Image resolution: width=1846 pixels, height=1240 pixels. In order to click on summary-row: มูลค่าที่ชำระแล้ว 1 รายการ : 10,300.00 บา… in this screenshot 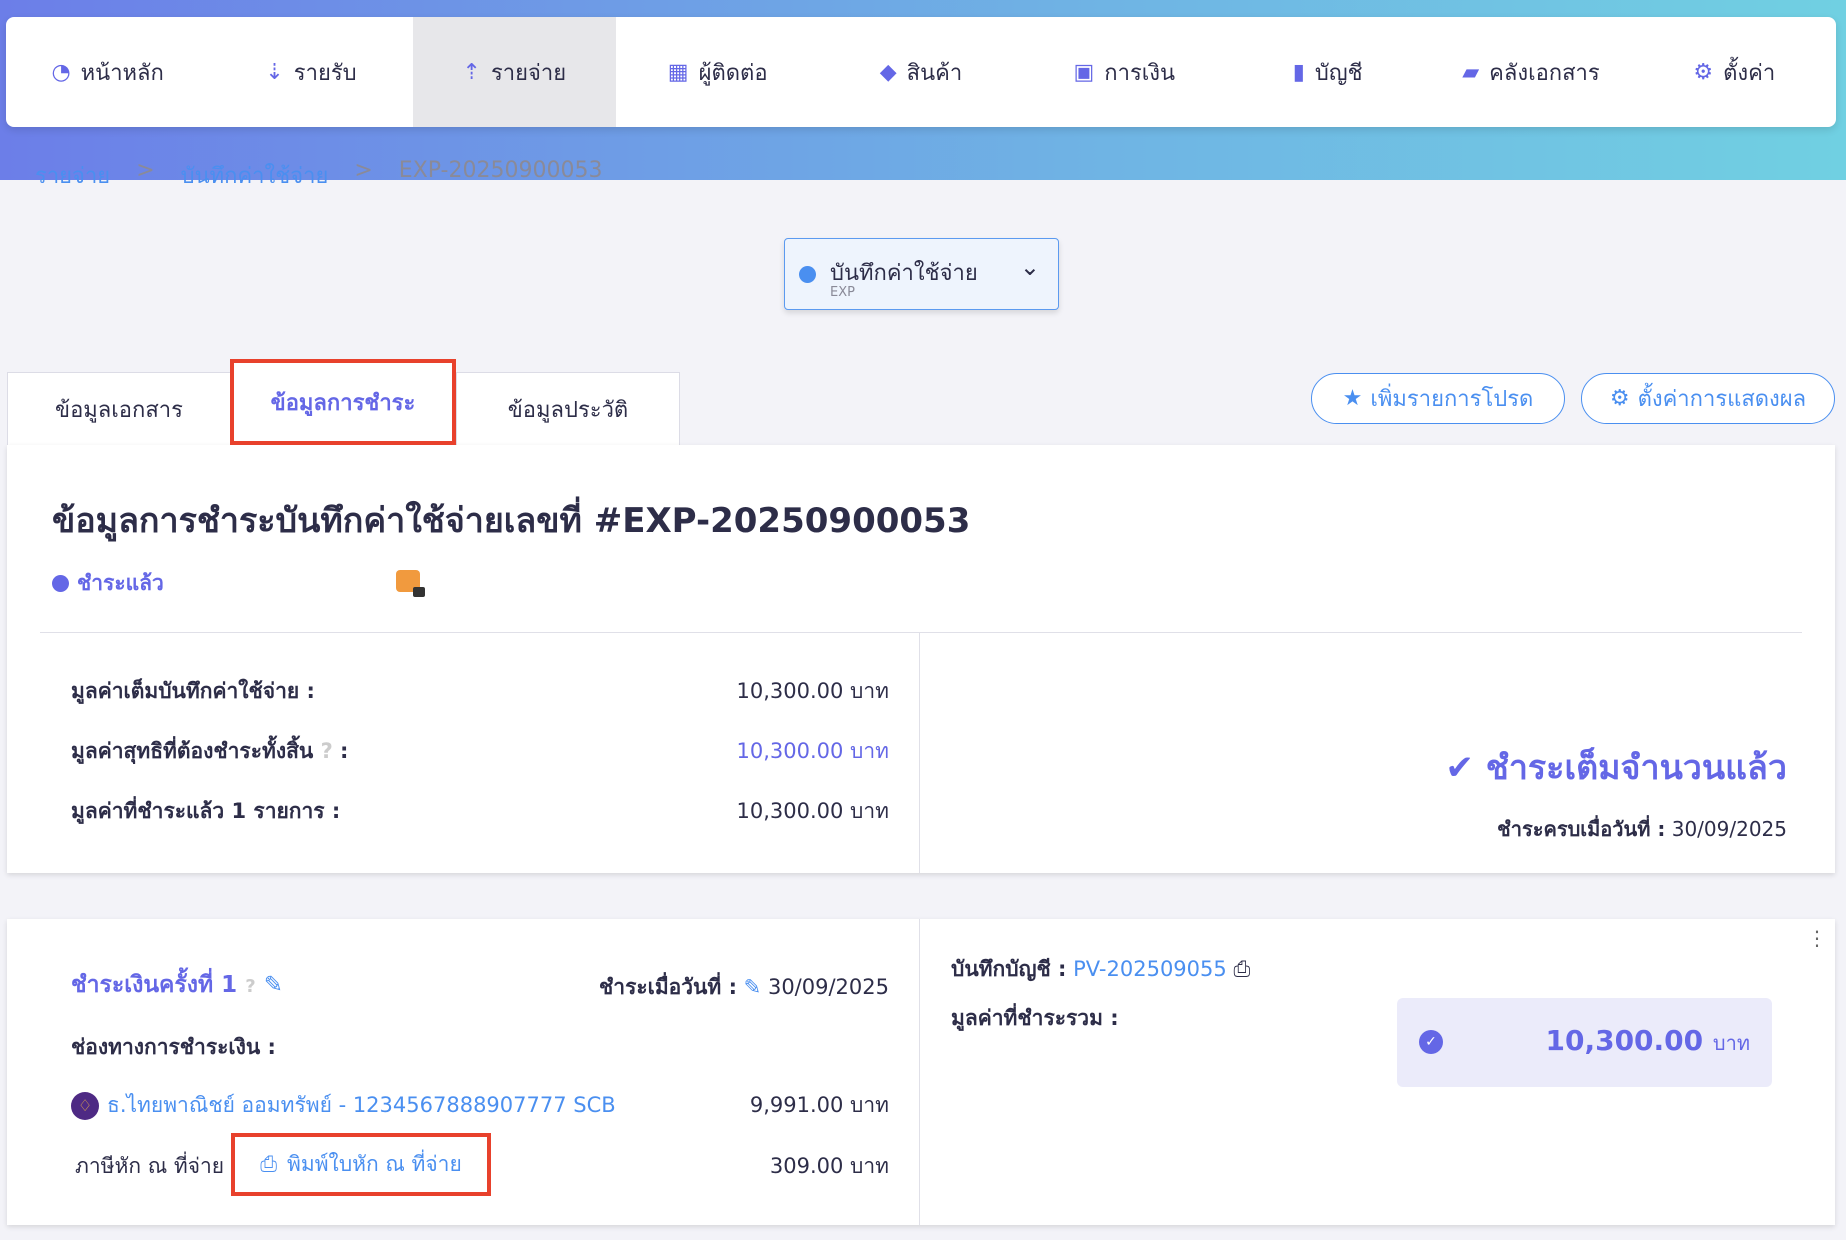, I will do `click(480, 825)`.